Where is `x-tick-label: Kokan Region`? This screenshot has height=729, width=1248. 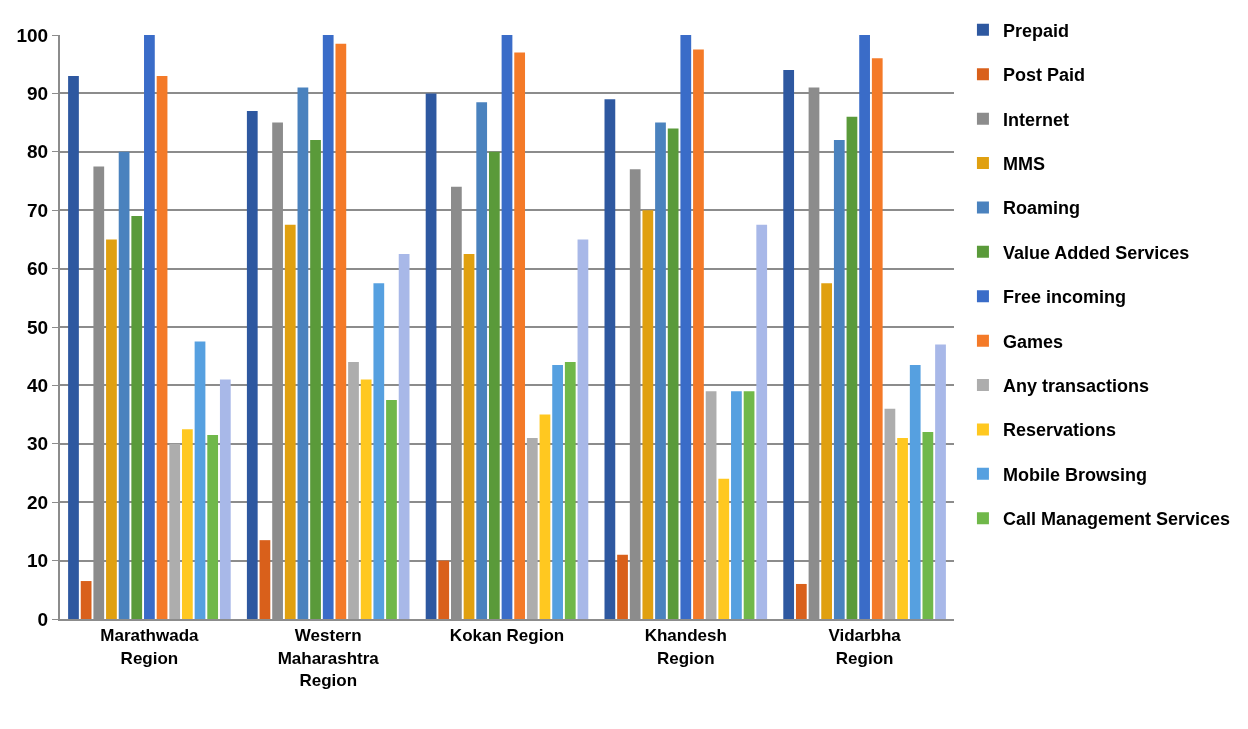 x-tick-label: Kokan Region is located at coordinates (507, 636).